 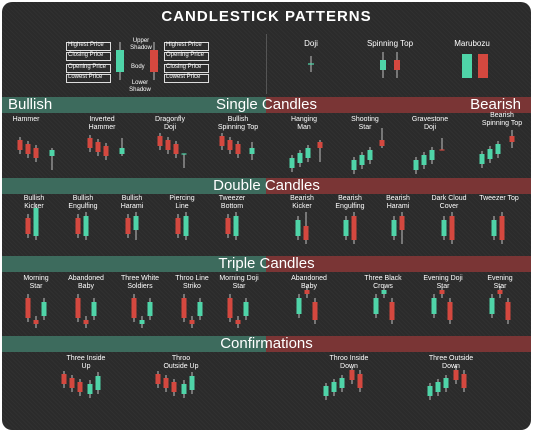 What do you see at coordinates (138, 67) in the screenshot?
I see `anatomy-label: Body` at bounding box center [138, 67].